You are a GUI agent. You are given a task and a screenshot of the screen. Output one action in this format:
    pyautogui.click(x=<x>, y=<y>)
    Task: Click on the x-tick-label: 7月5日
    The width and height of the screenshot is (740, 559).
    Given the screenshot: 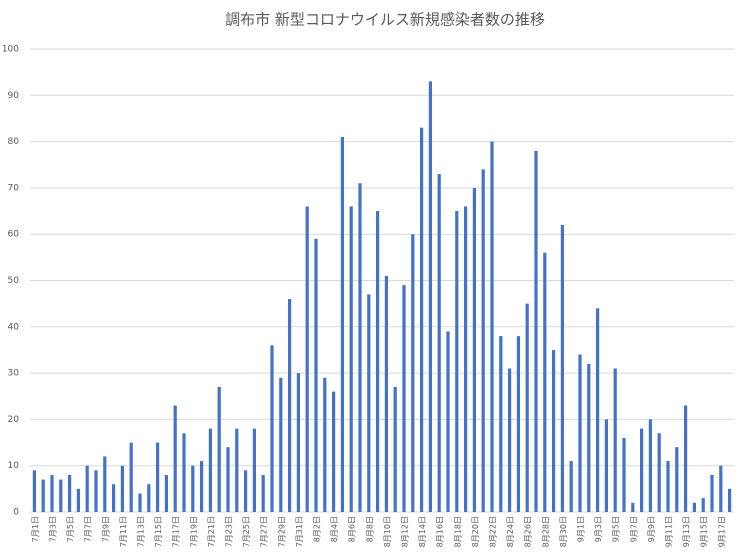 What is the action you would take?
    pyautogui.click(x=70, y=529)
    